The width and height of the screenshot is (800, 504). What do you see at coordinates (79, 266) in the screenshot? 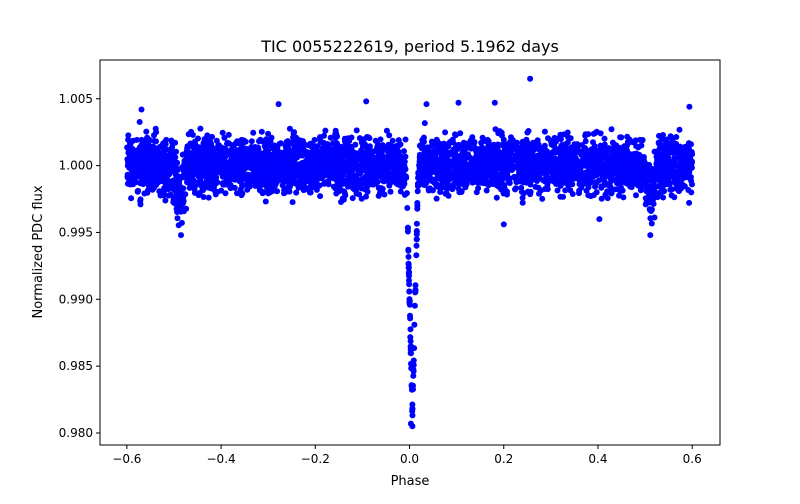
I see `y-axis: 0.980 0.985 0.990 0.995 1.000 1.005` at bounding box center [79, 266].